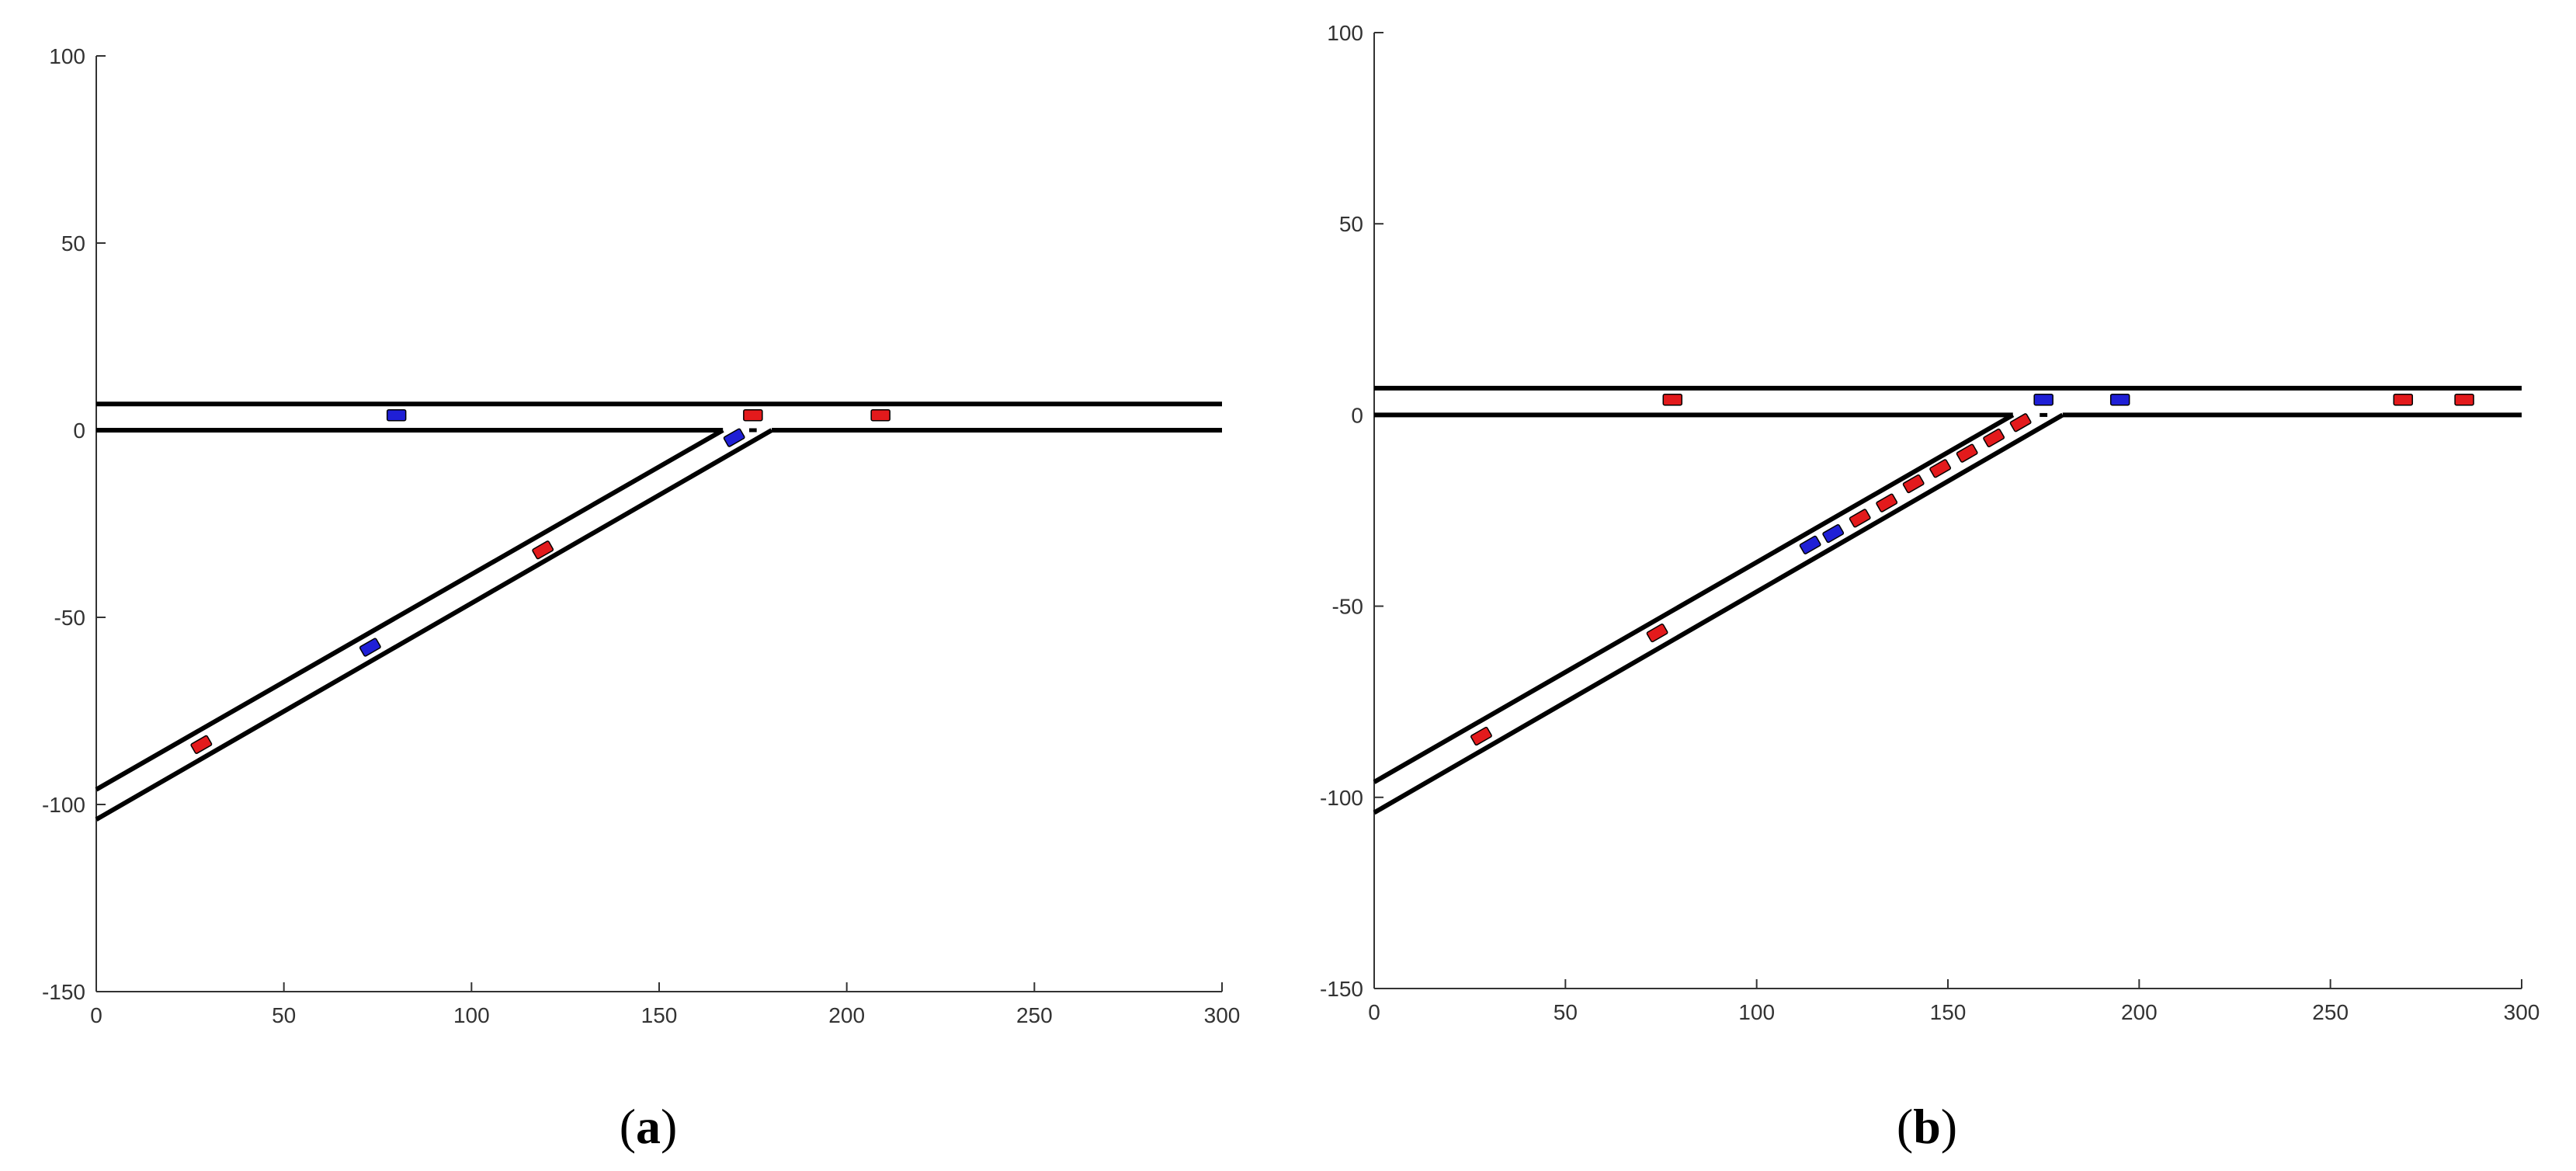 The image size is (2576, 1171). Describe the element at coordinates (1927, 1127) in the screenshot. I see `caption-b: (b)` at that location.